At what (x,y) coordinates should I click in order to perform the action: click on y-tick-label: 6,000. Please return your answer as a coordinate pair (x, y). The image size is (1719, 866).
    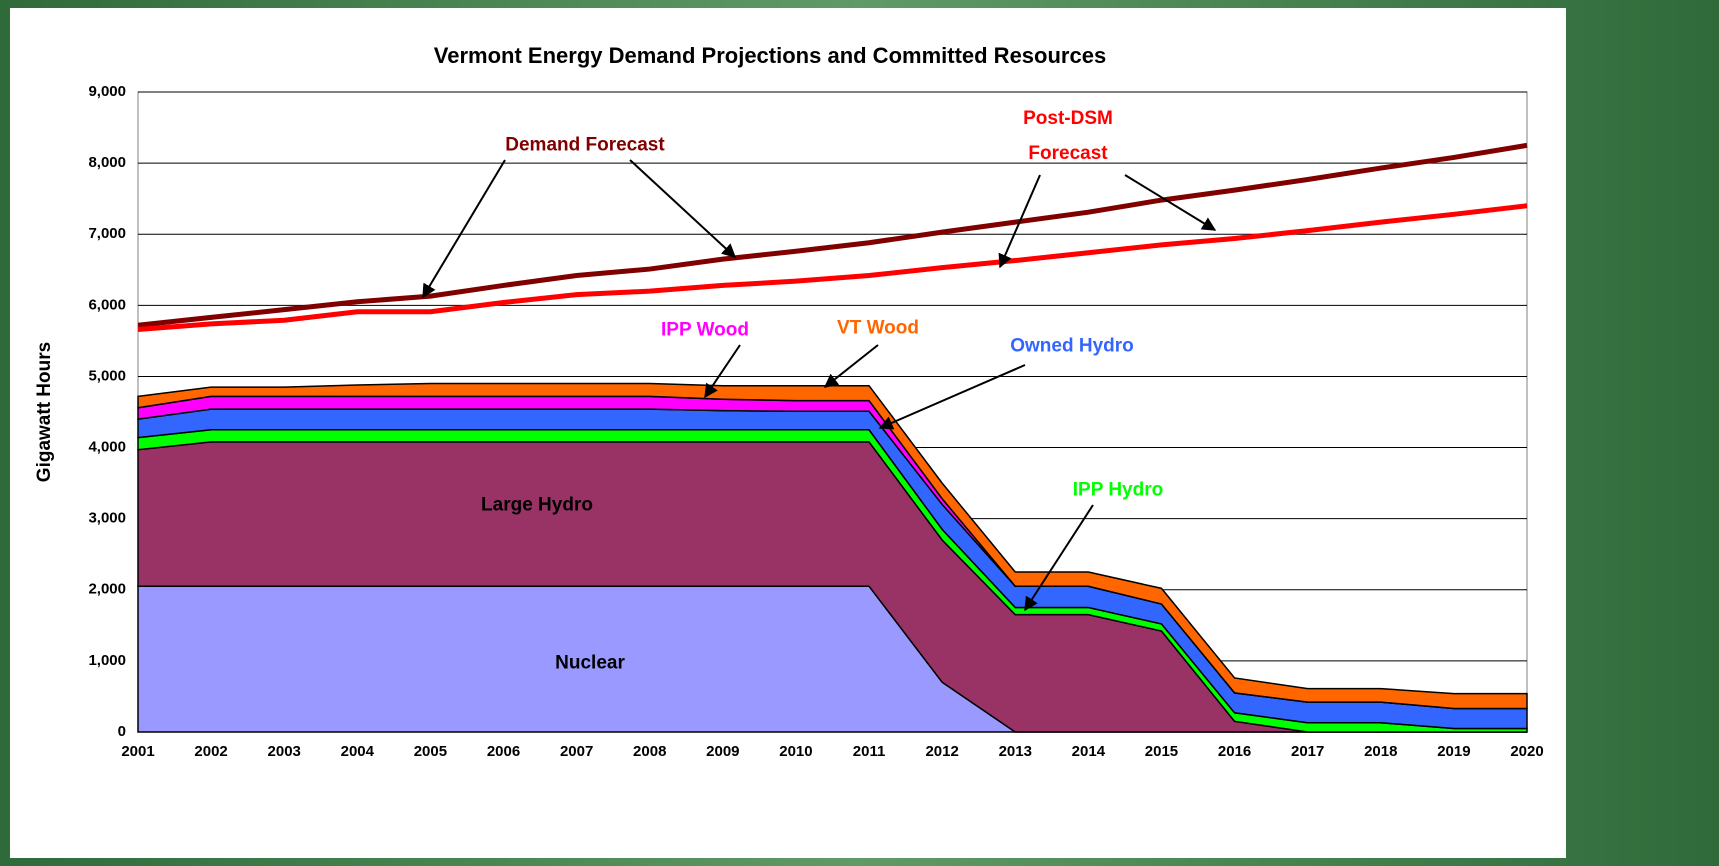
    Looking at the image, I should click on (107, 304).